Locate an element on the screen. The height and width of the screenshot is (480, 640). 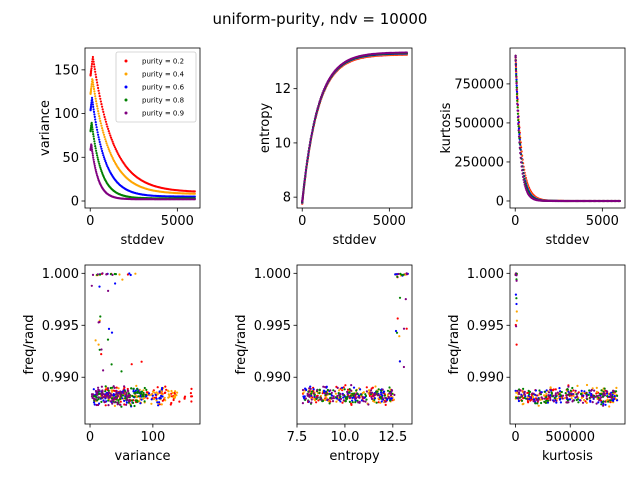
x-tick-label: 7.5 is located at coordinates (297, 437).